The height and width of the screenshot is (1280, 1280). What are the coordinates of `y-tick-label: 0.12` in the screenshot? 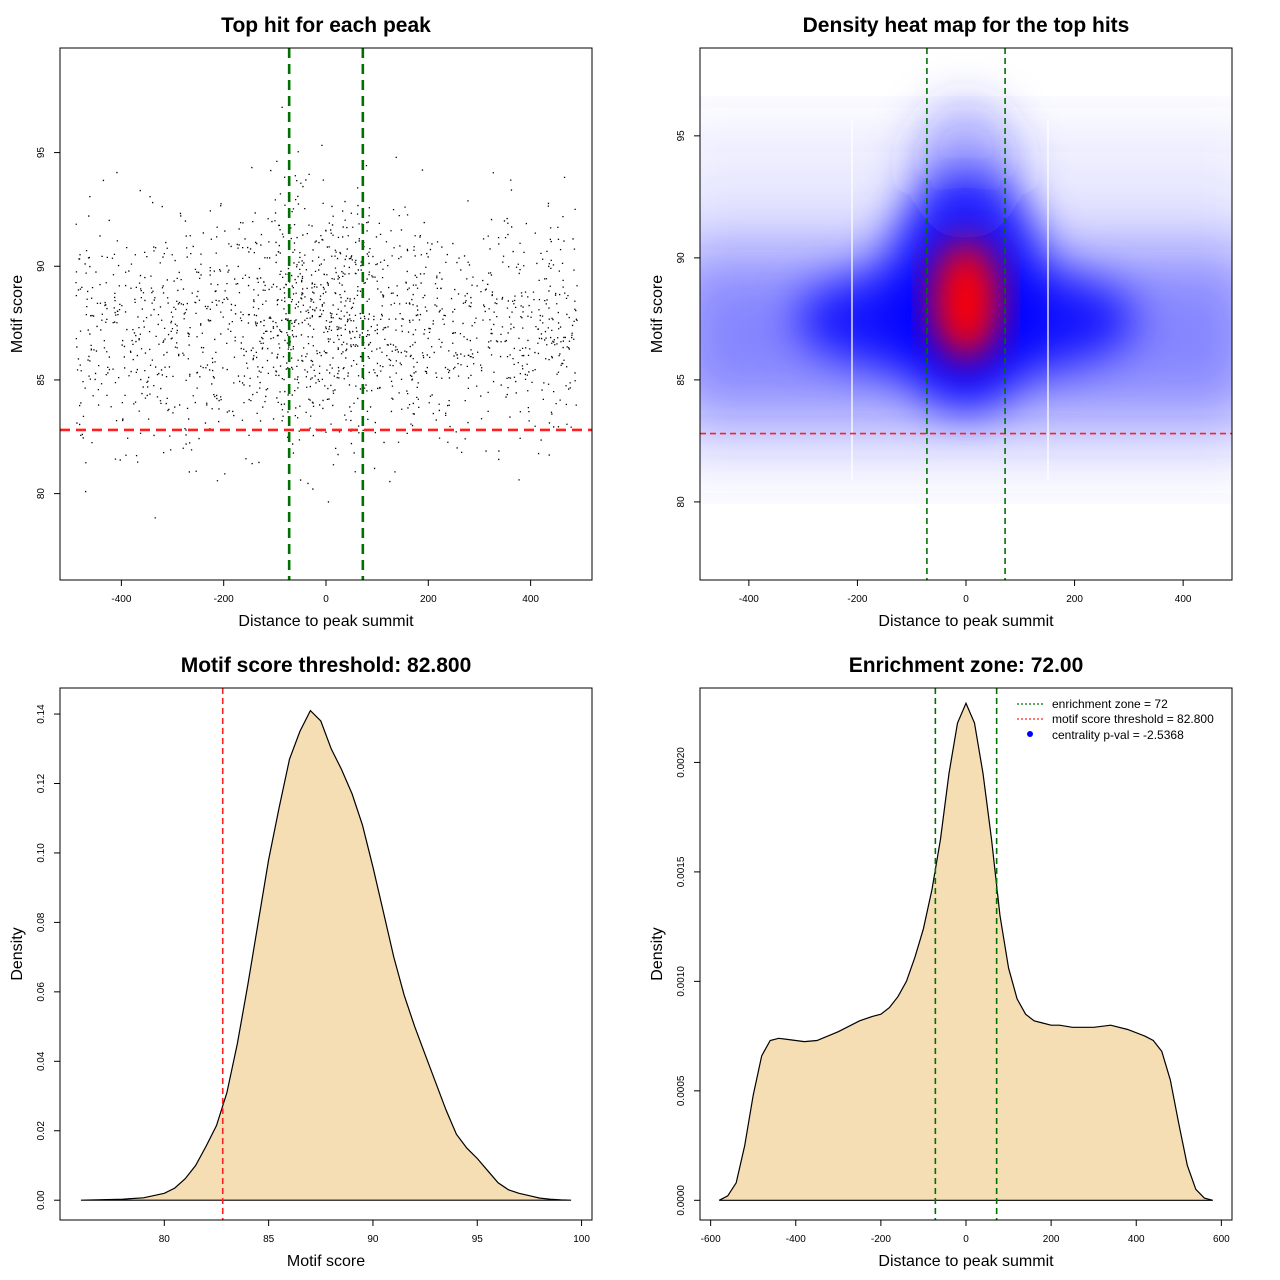 It's located at (41, 783).